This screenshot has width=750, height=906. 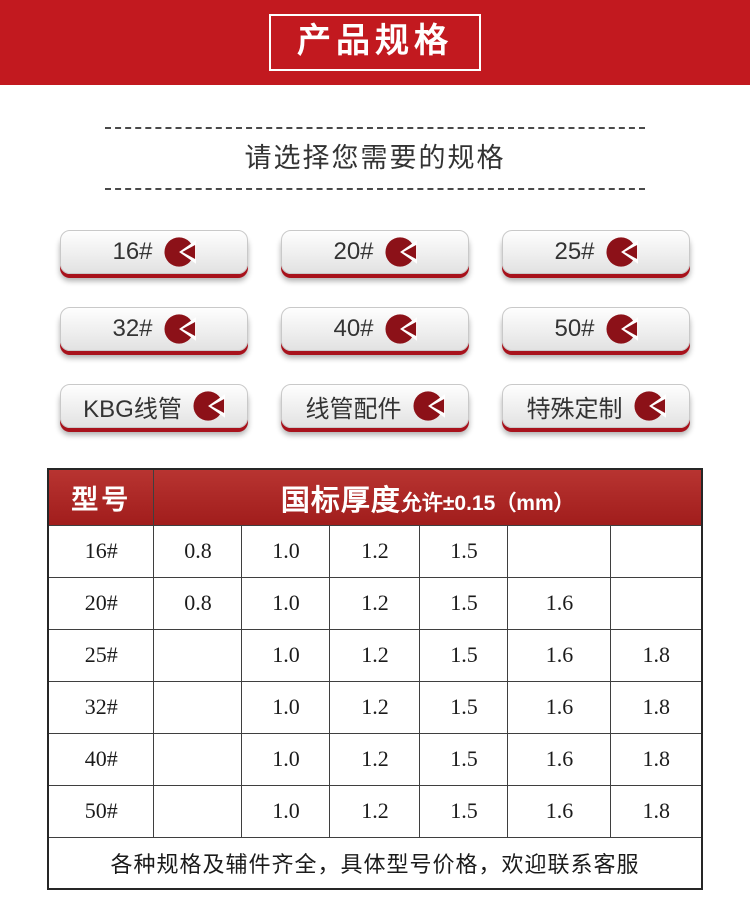 I want to click on thickness-header-sub: 允许±0.15（mm）, so click(x=487, y=503).